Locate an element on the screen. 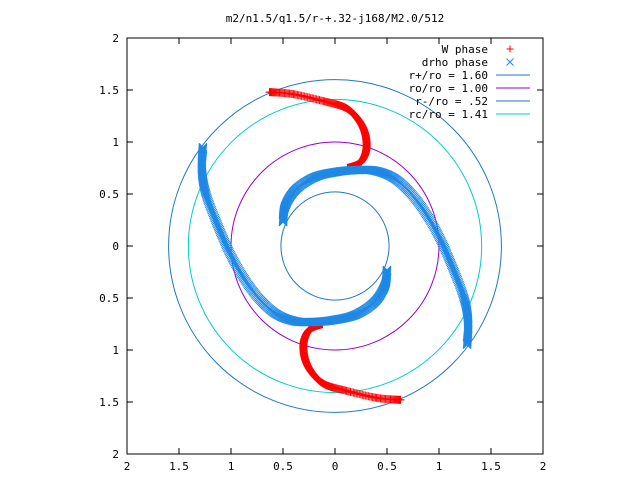 The image size is (640, 480). y-tick-label: 0 is located at coordinates (115, 246).